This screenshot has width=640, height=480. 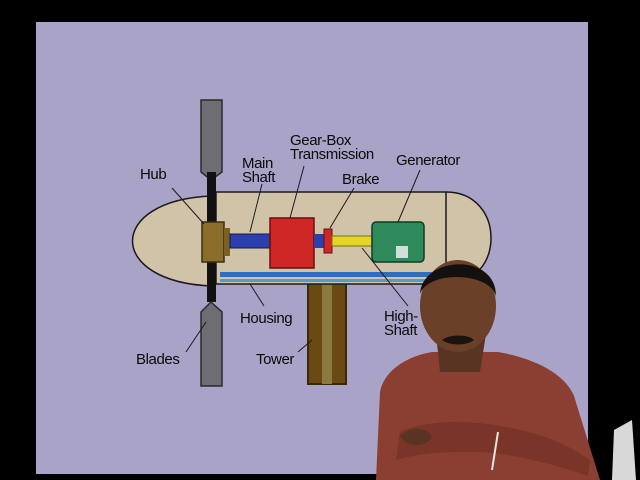 I want to click on gear-box-output, so click(x=319, y=241).